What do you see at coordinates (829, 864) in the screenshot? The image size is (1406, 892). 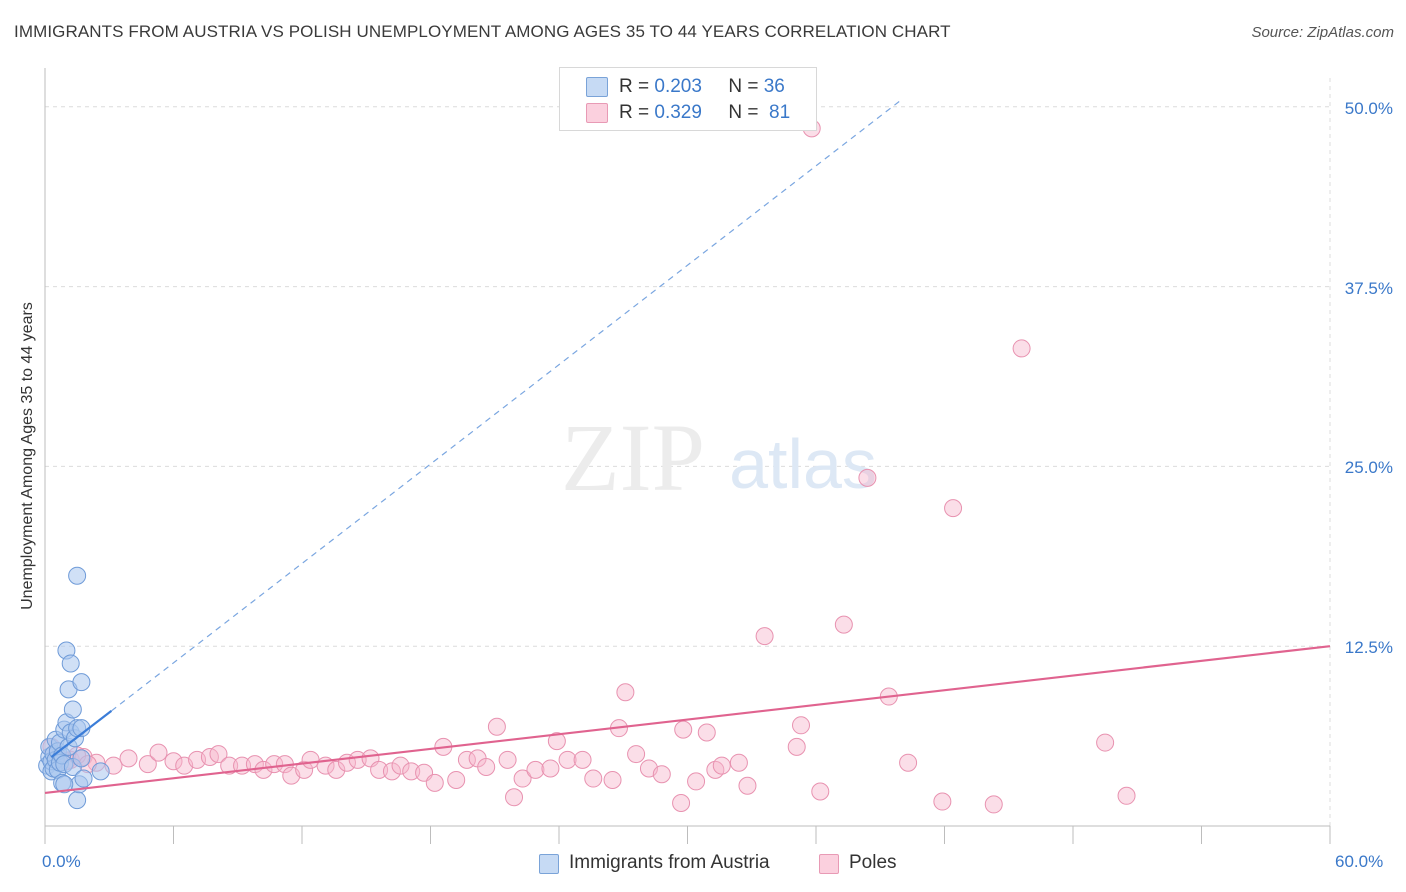 I see `bottom-swatch-poles` at bounding box center [829, 864].